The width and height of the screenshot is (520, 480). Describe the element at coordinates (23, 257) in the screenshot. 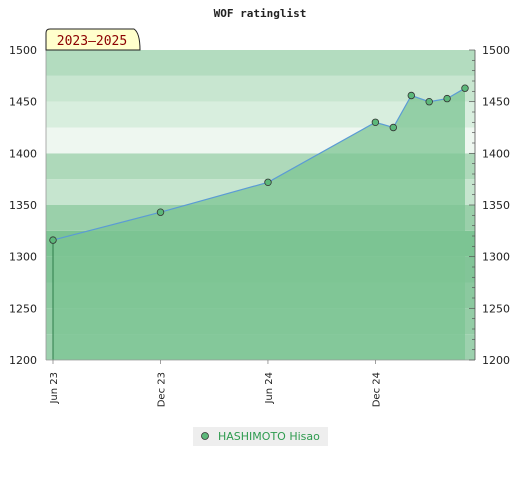

I see `y-tick-label-left: 1300` at that location.